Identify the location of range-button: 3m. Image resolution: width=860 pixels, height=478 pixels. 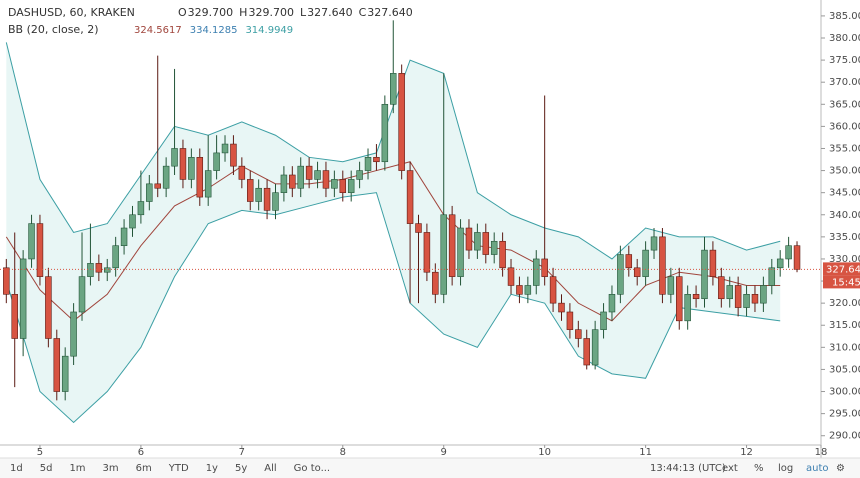
(111, 468).